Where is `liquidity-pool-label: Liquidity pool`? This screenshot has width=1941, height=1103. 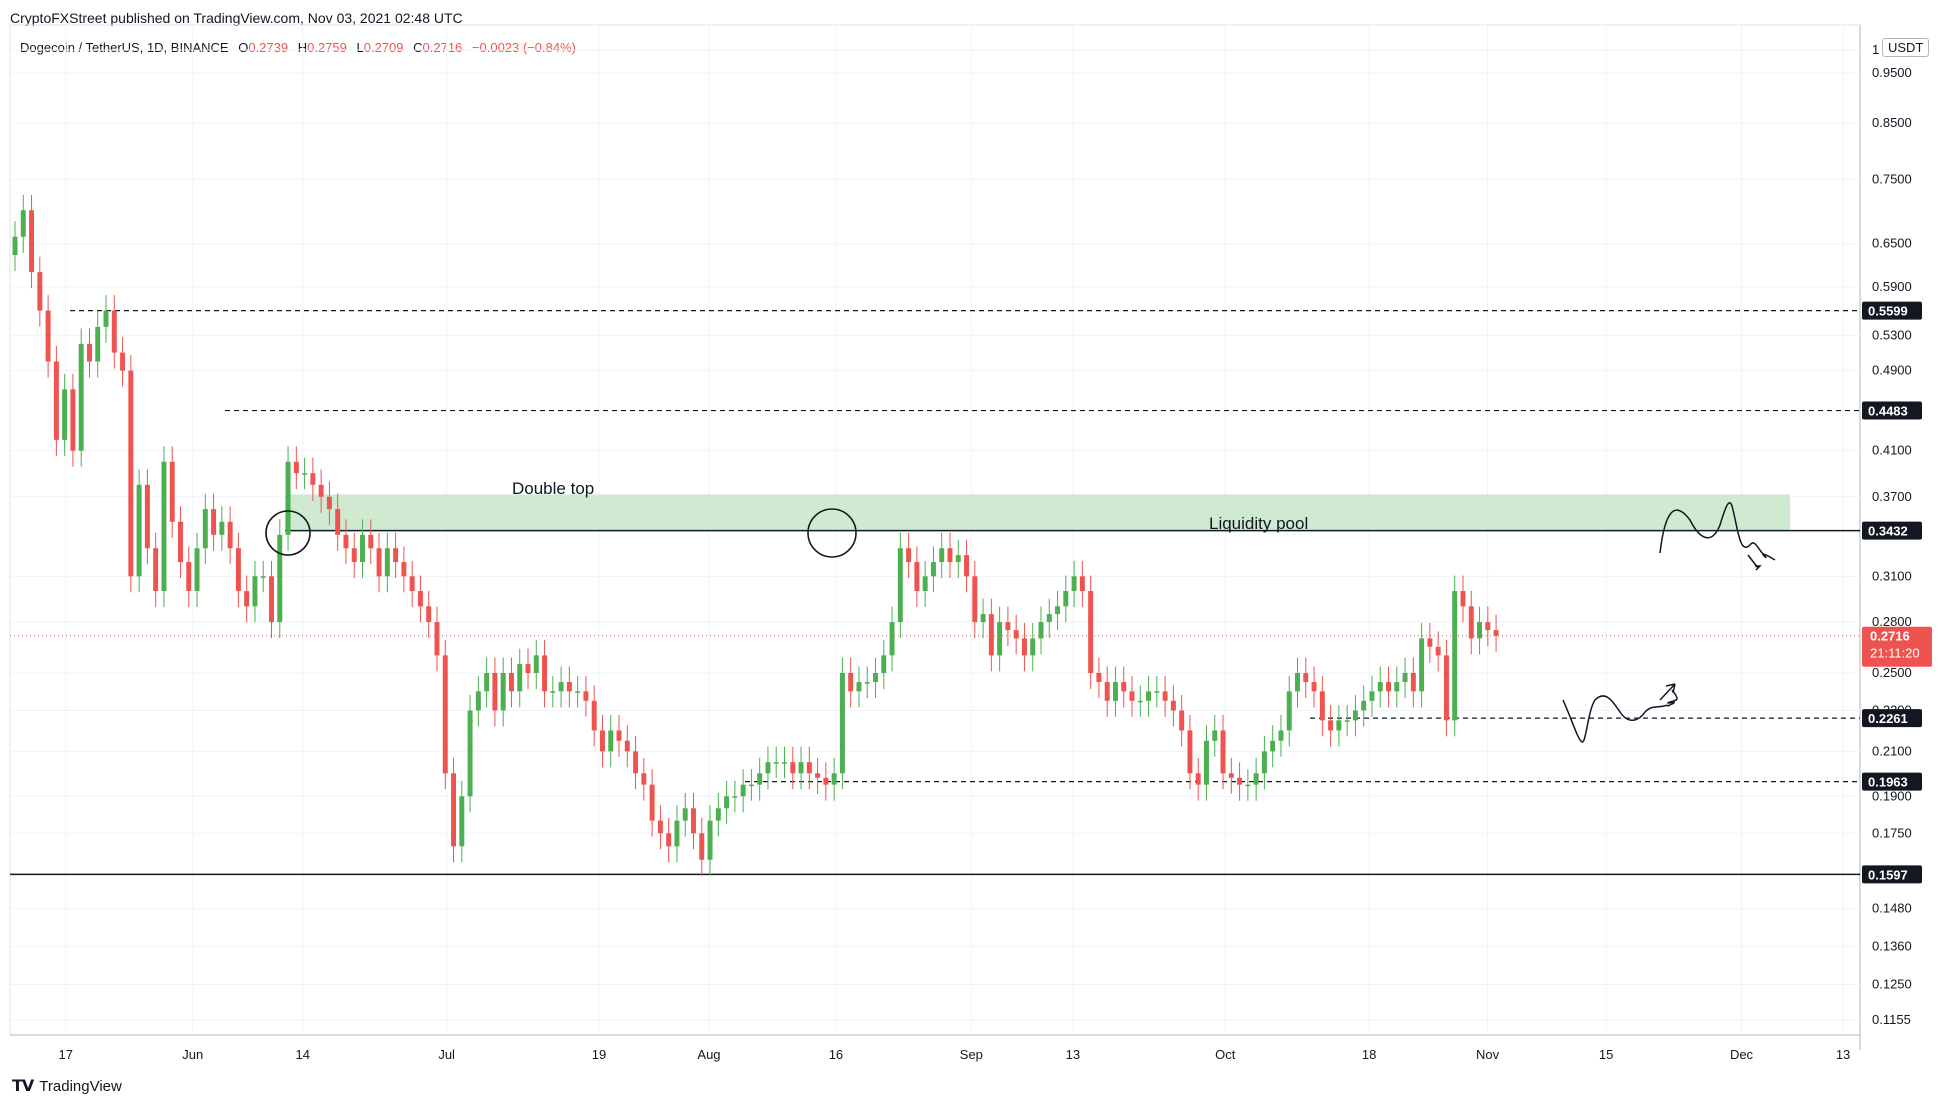 liquidity-pool-label: Liquidity pool is located at coordinates (1258, 523).